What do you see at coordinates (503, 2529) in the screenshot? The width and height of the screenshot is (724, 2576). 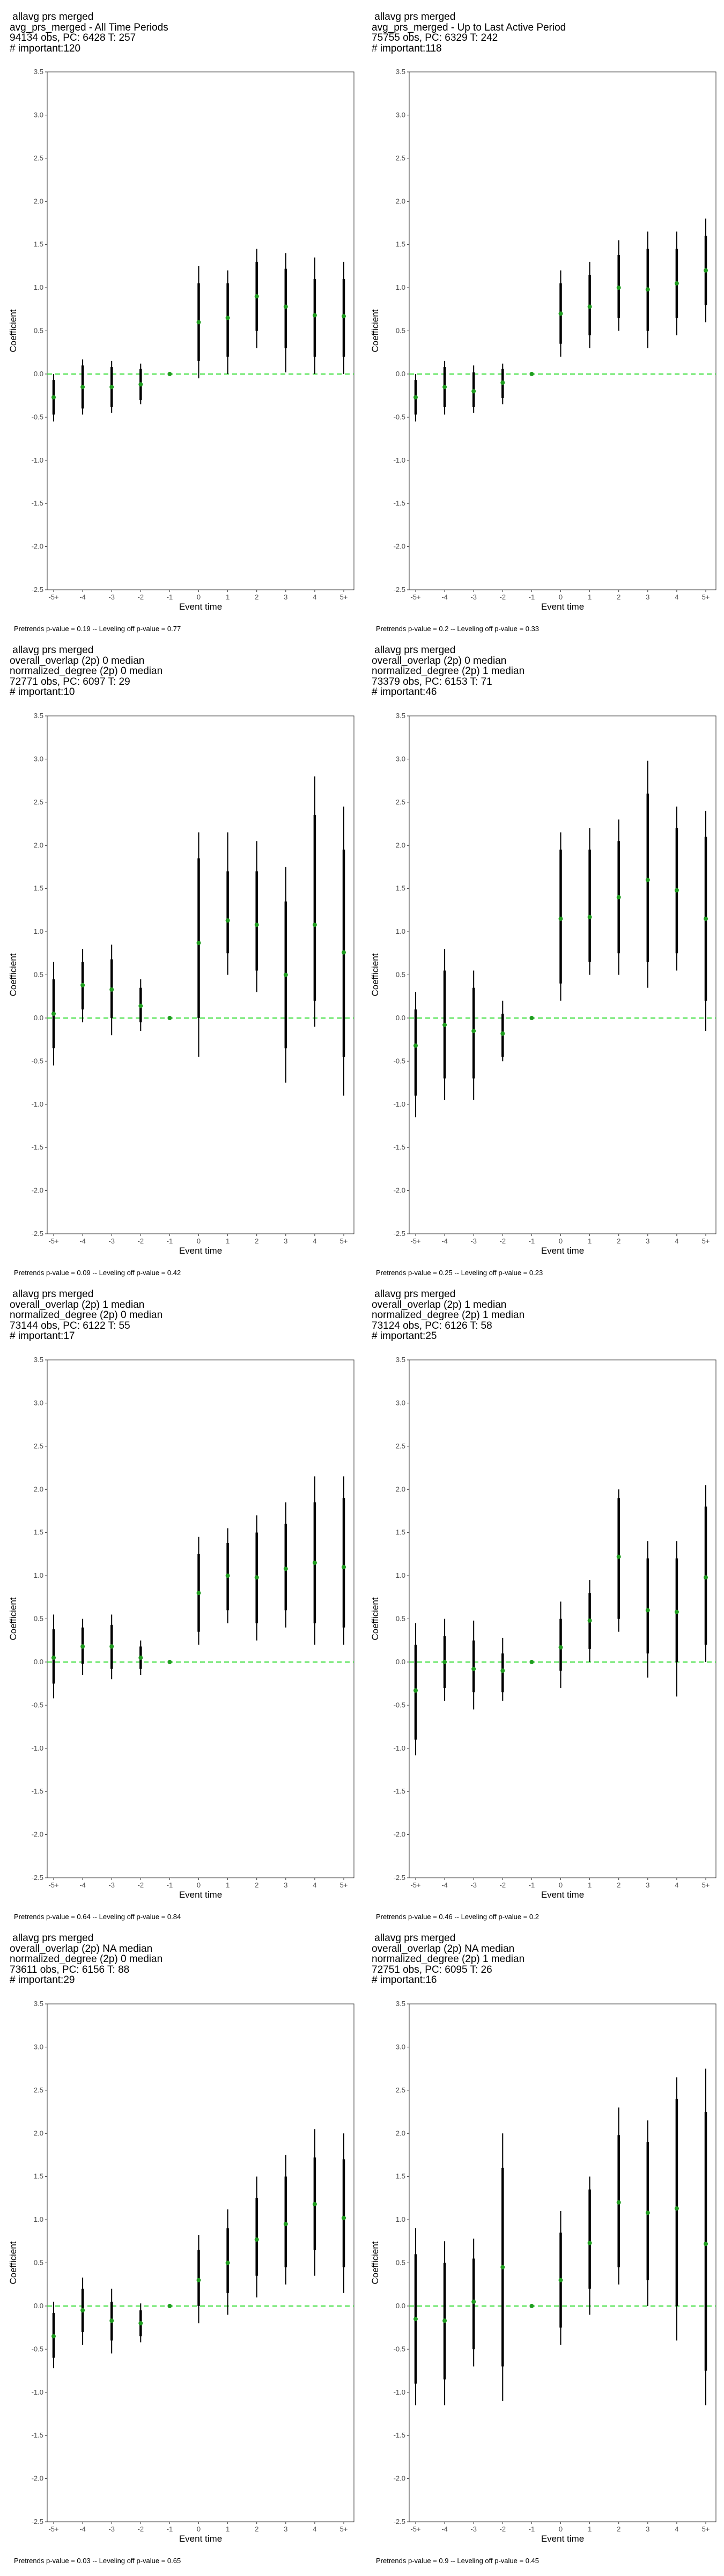 I see `x-tick-label: -2` at bounding box center [503, 2529].